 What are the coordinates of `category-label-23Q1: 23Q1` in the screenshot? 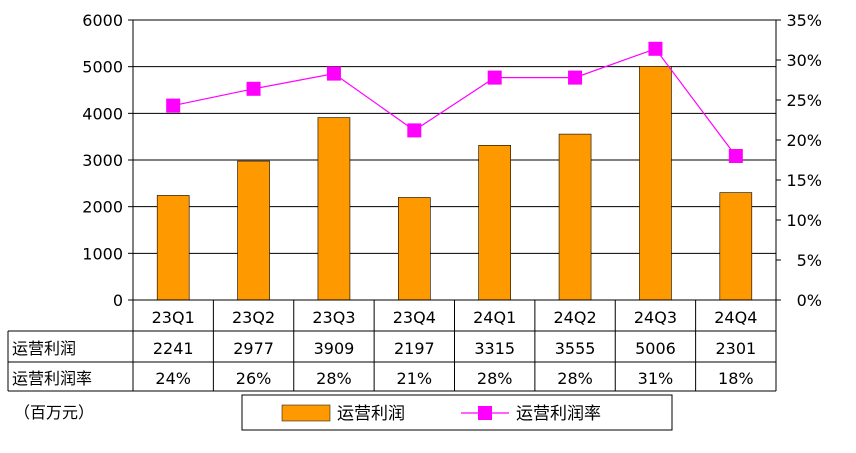 It's located at (173, 317).